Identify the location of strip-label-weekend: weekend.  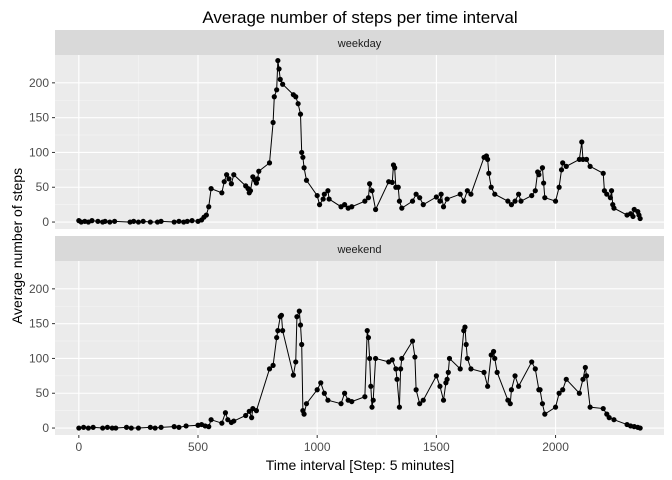
(358, 250).